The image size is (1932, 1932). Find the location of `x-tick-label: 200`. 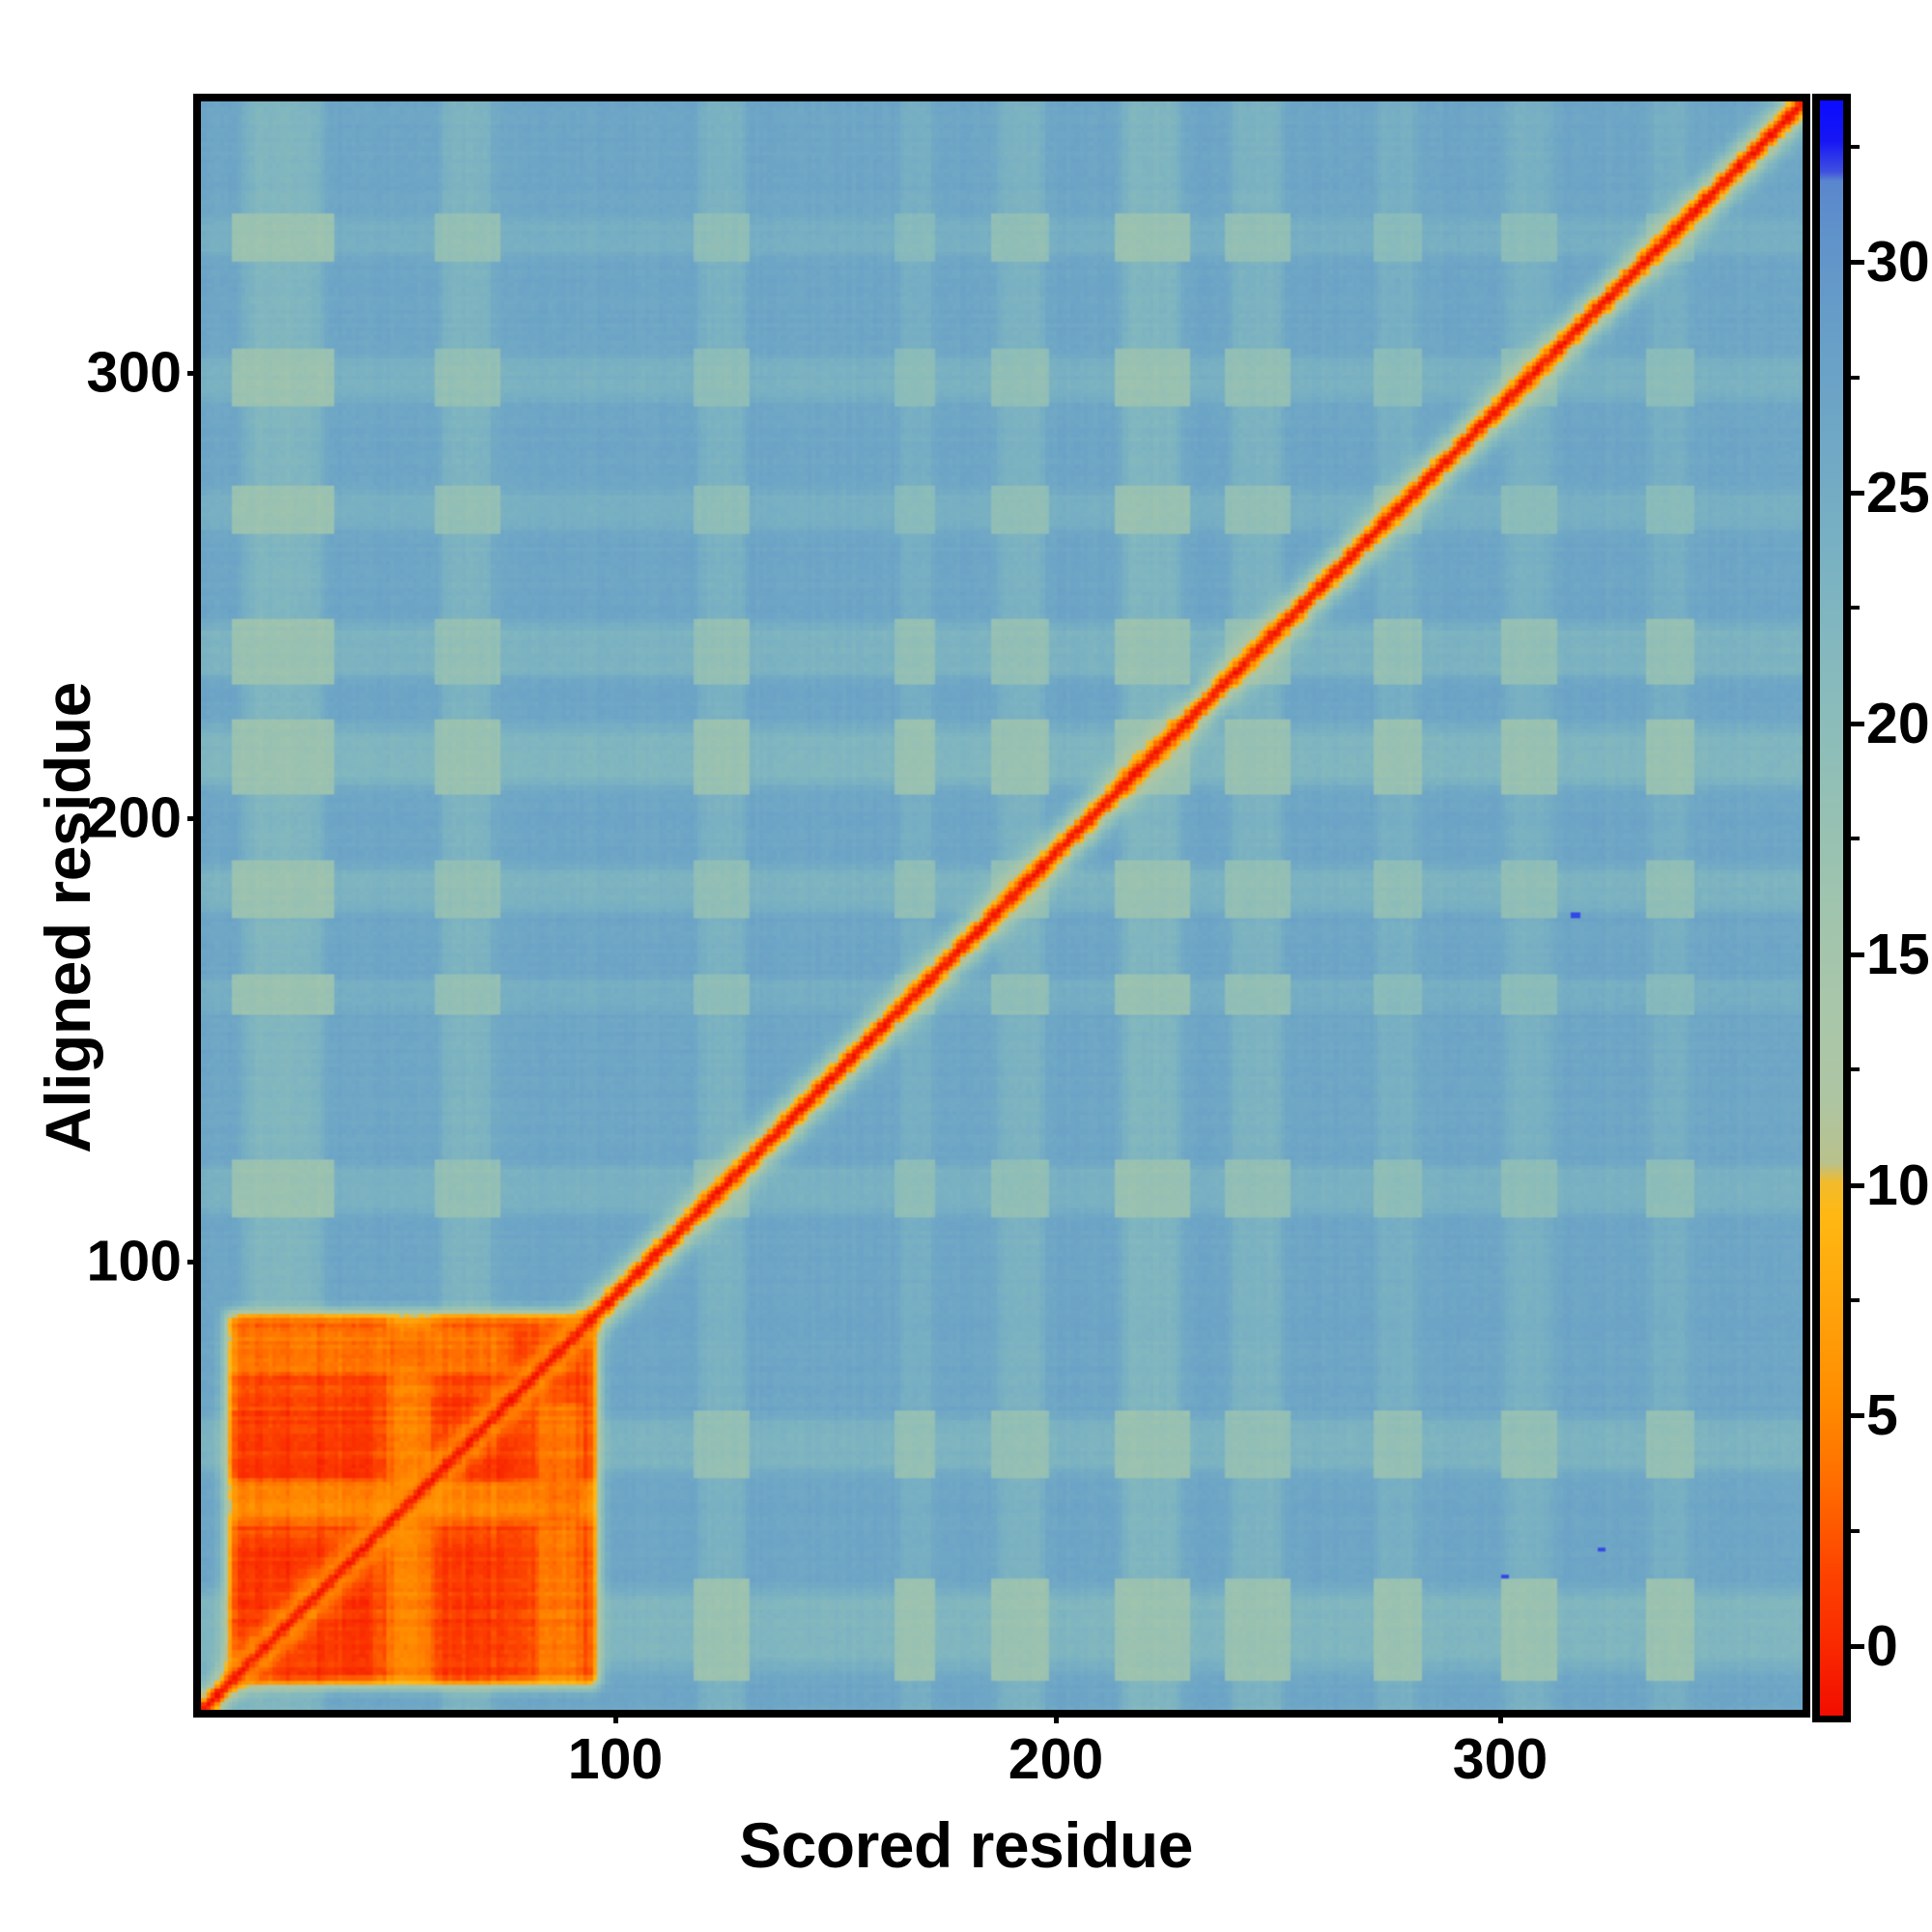

x-tick-label: 200 is located at coordinates (1056, 1759).